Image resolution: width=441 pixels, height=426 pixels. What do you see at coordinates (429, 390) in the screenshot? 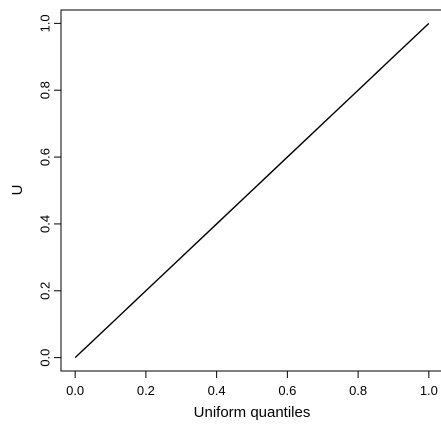
I see `x-tick-label: 1.0` at bounding box center [429, 390].